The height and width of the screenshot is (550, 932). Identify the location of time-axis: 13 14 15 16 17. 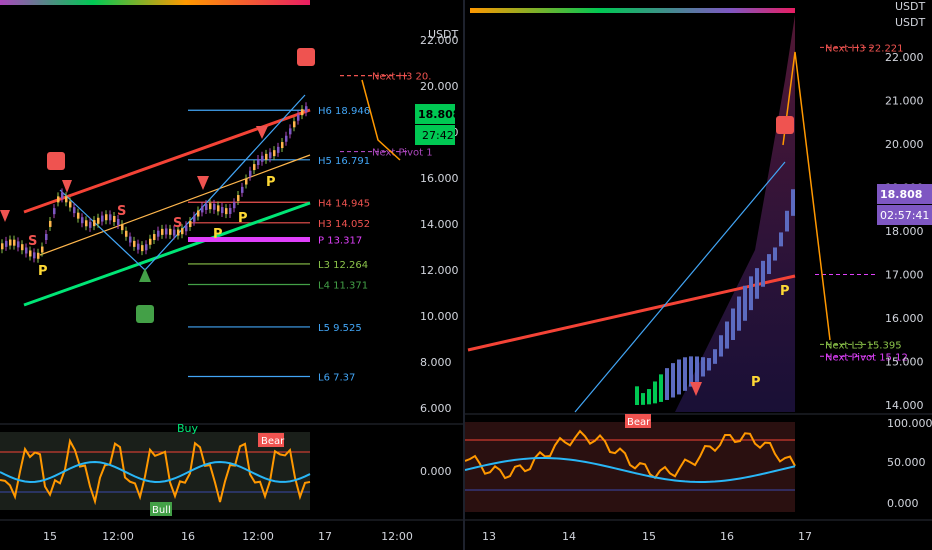
(647, 536).